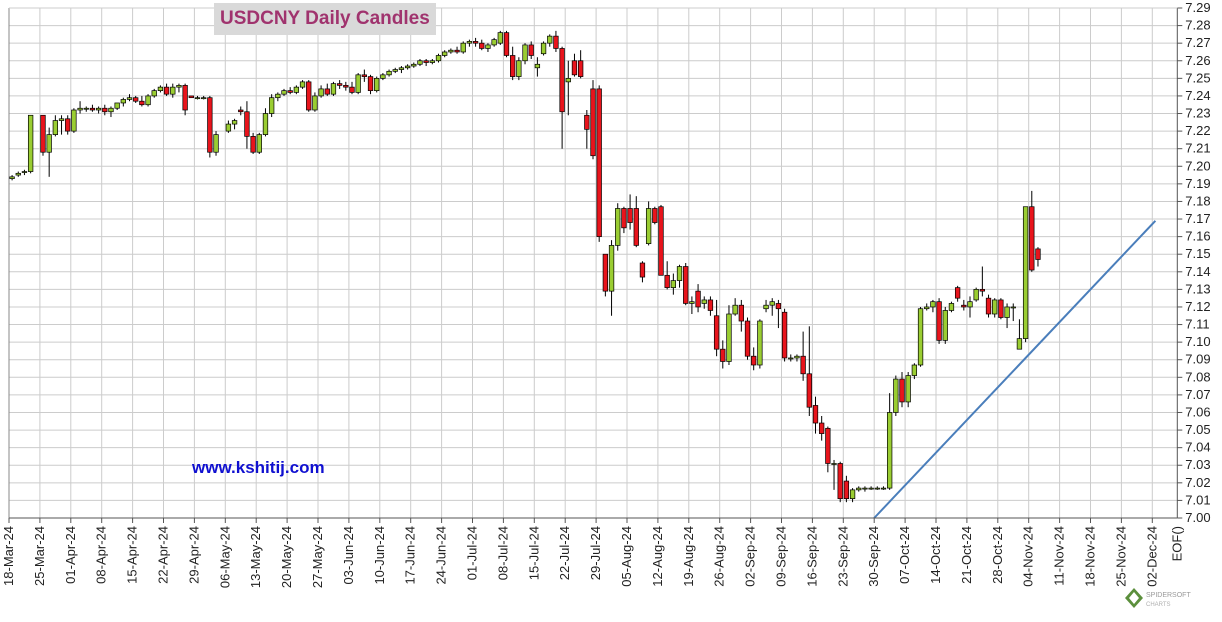  I want to click on y-tick-label: 7.25, so click(1197, 77).